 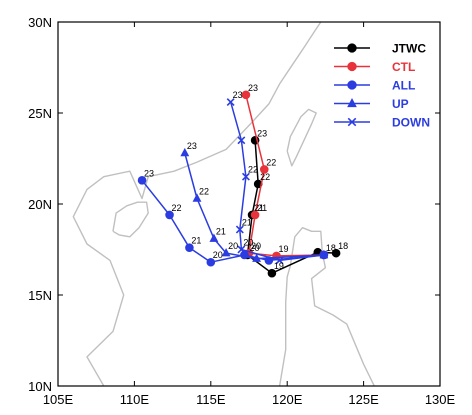 I want to click on x-tick-label-3: 120E, so click(x=287, y=399).